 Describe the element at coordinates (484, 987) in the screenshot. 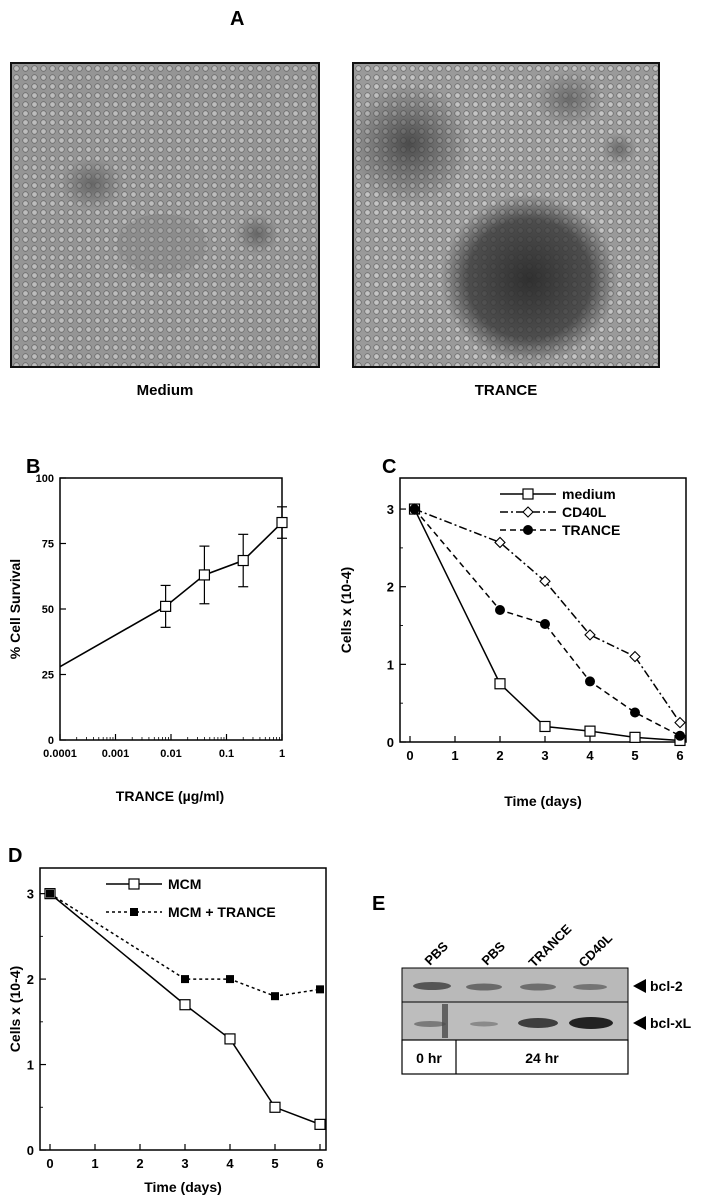

I see `band-bcl2-lane2` at that location.